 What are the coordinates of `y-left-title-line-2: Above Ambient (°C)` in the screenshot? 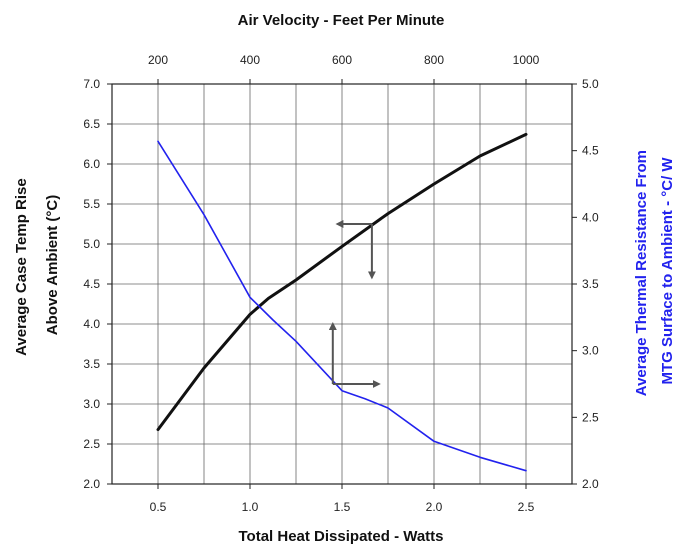 It's located at (52, 265).